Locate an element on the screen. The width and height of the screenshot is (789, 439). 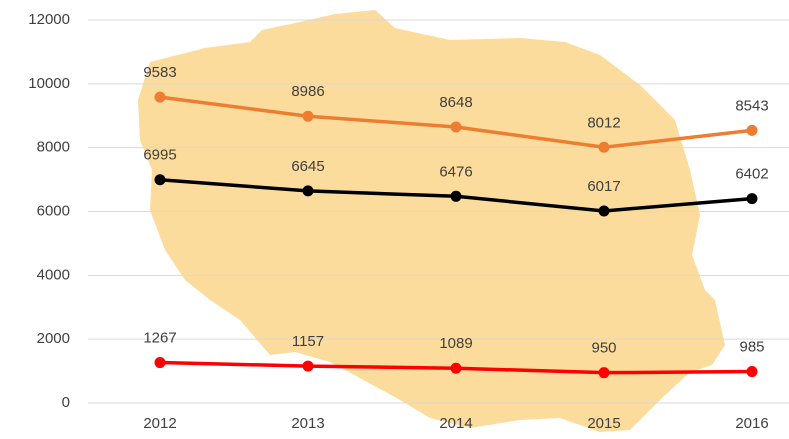
x-tick-label: 2014 is located at coordinates (455, 423).